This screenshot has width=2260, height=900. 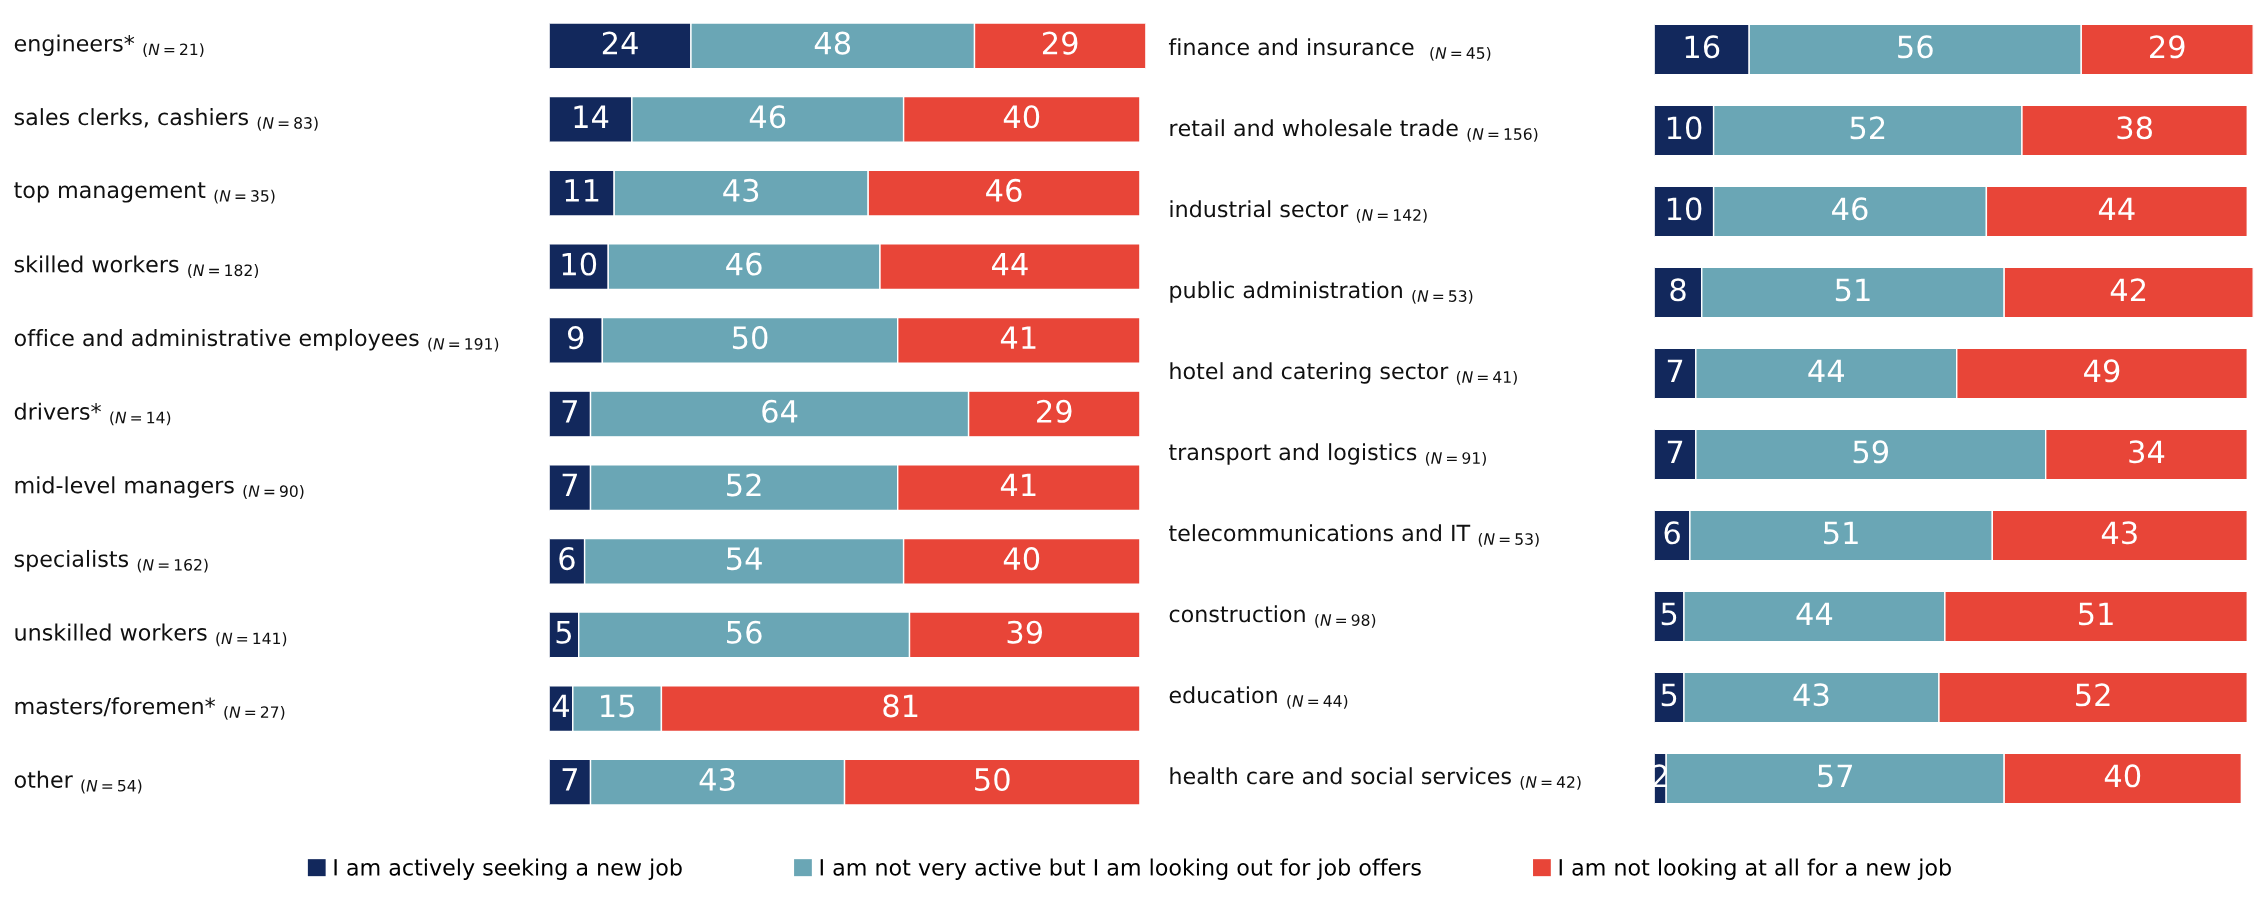 I want to click on data-label: 4, so click(x=560, y=705).